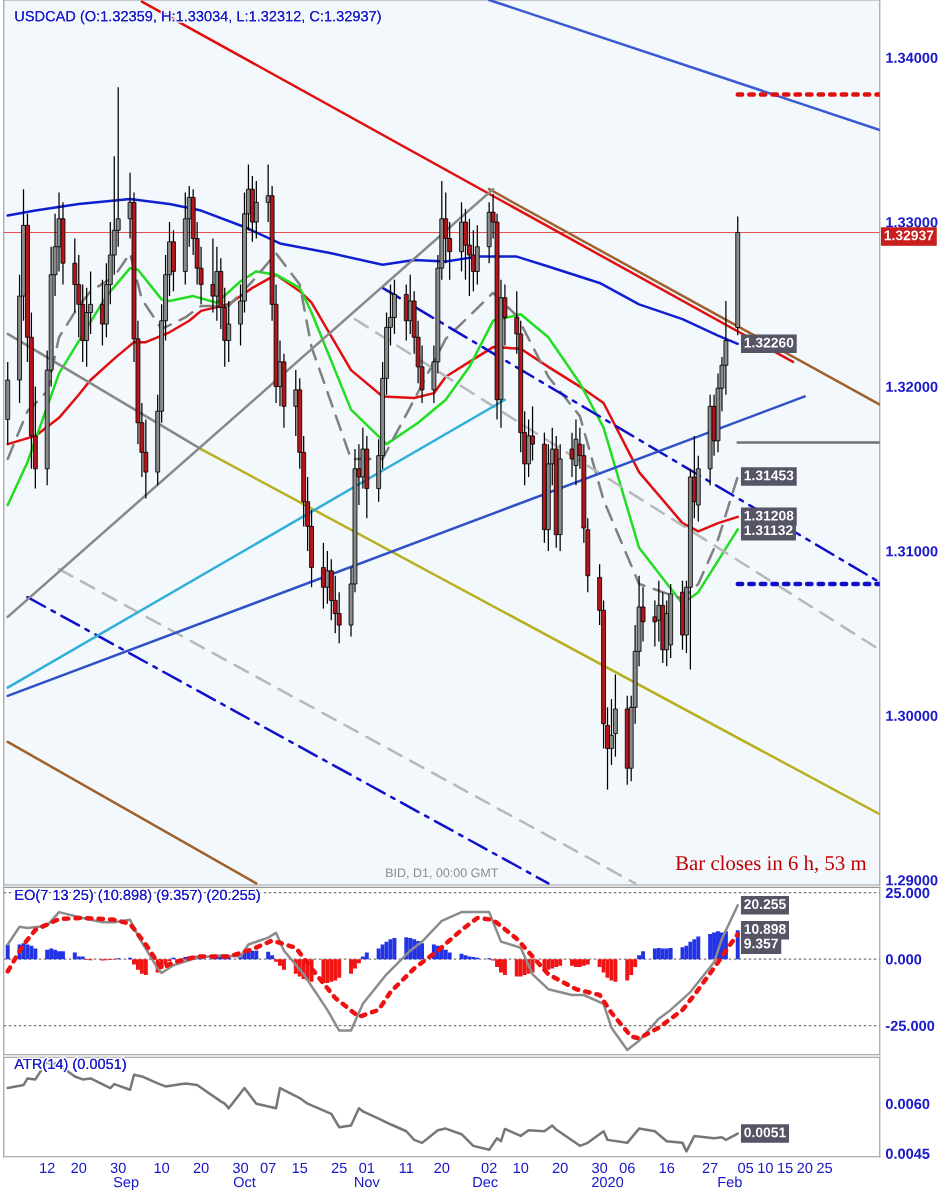 This screenshot has width=945, height=1200. Describe the element at coordinates (485, 1182) in the screenshot. I see `x2-tick-label: Dec` at that location.